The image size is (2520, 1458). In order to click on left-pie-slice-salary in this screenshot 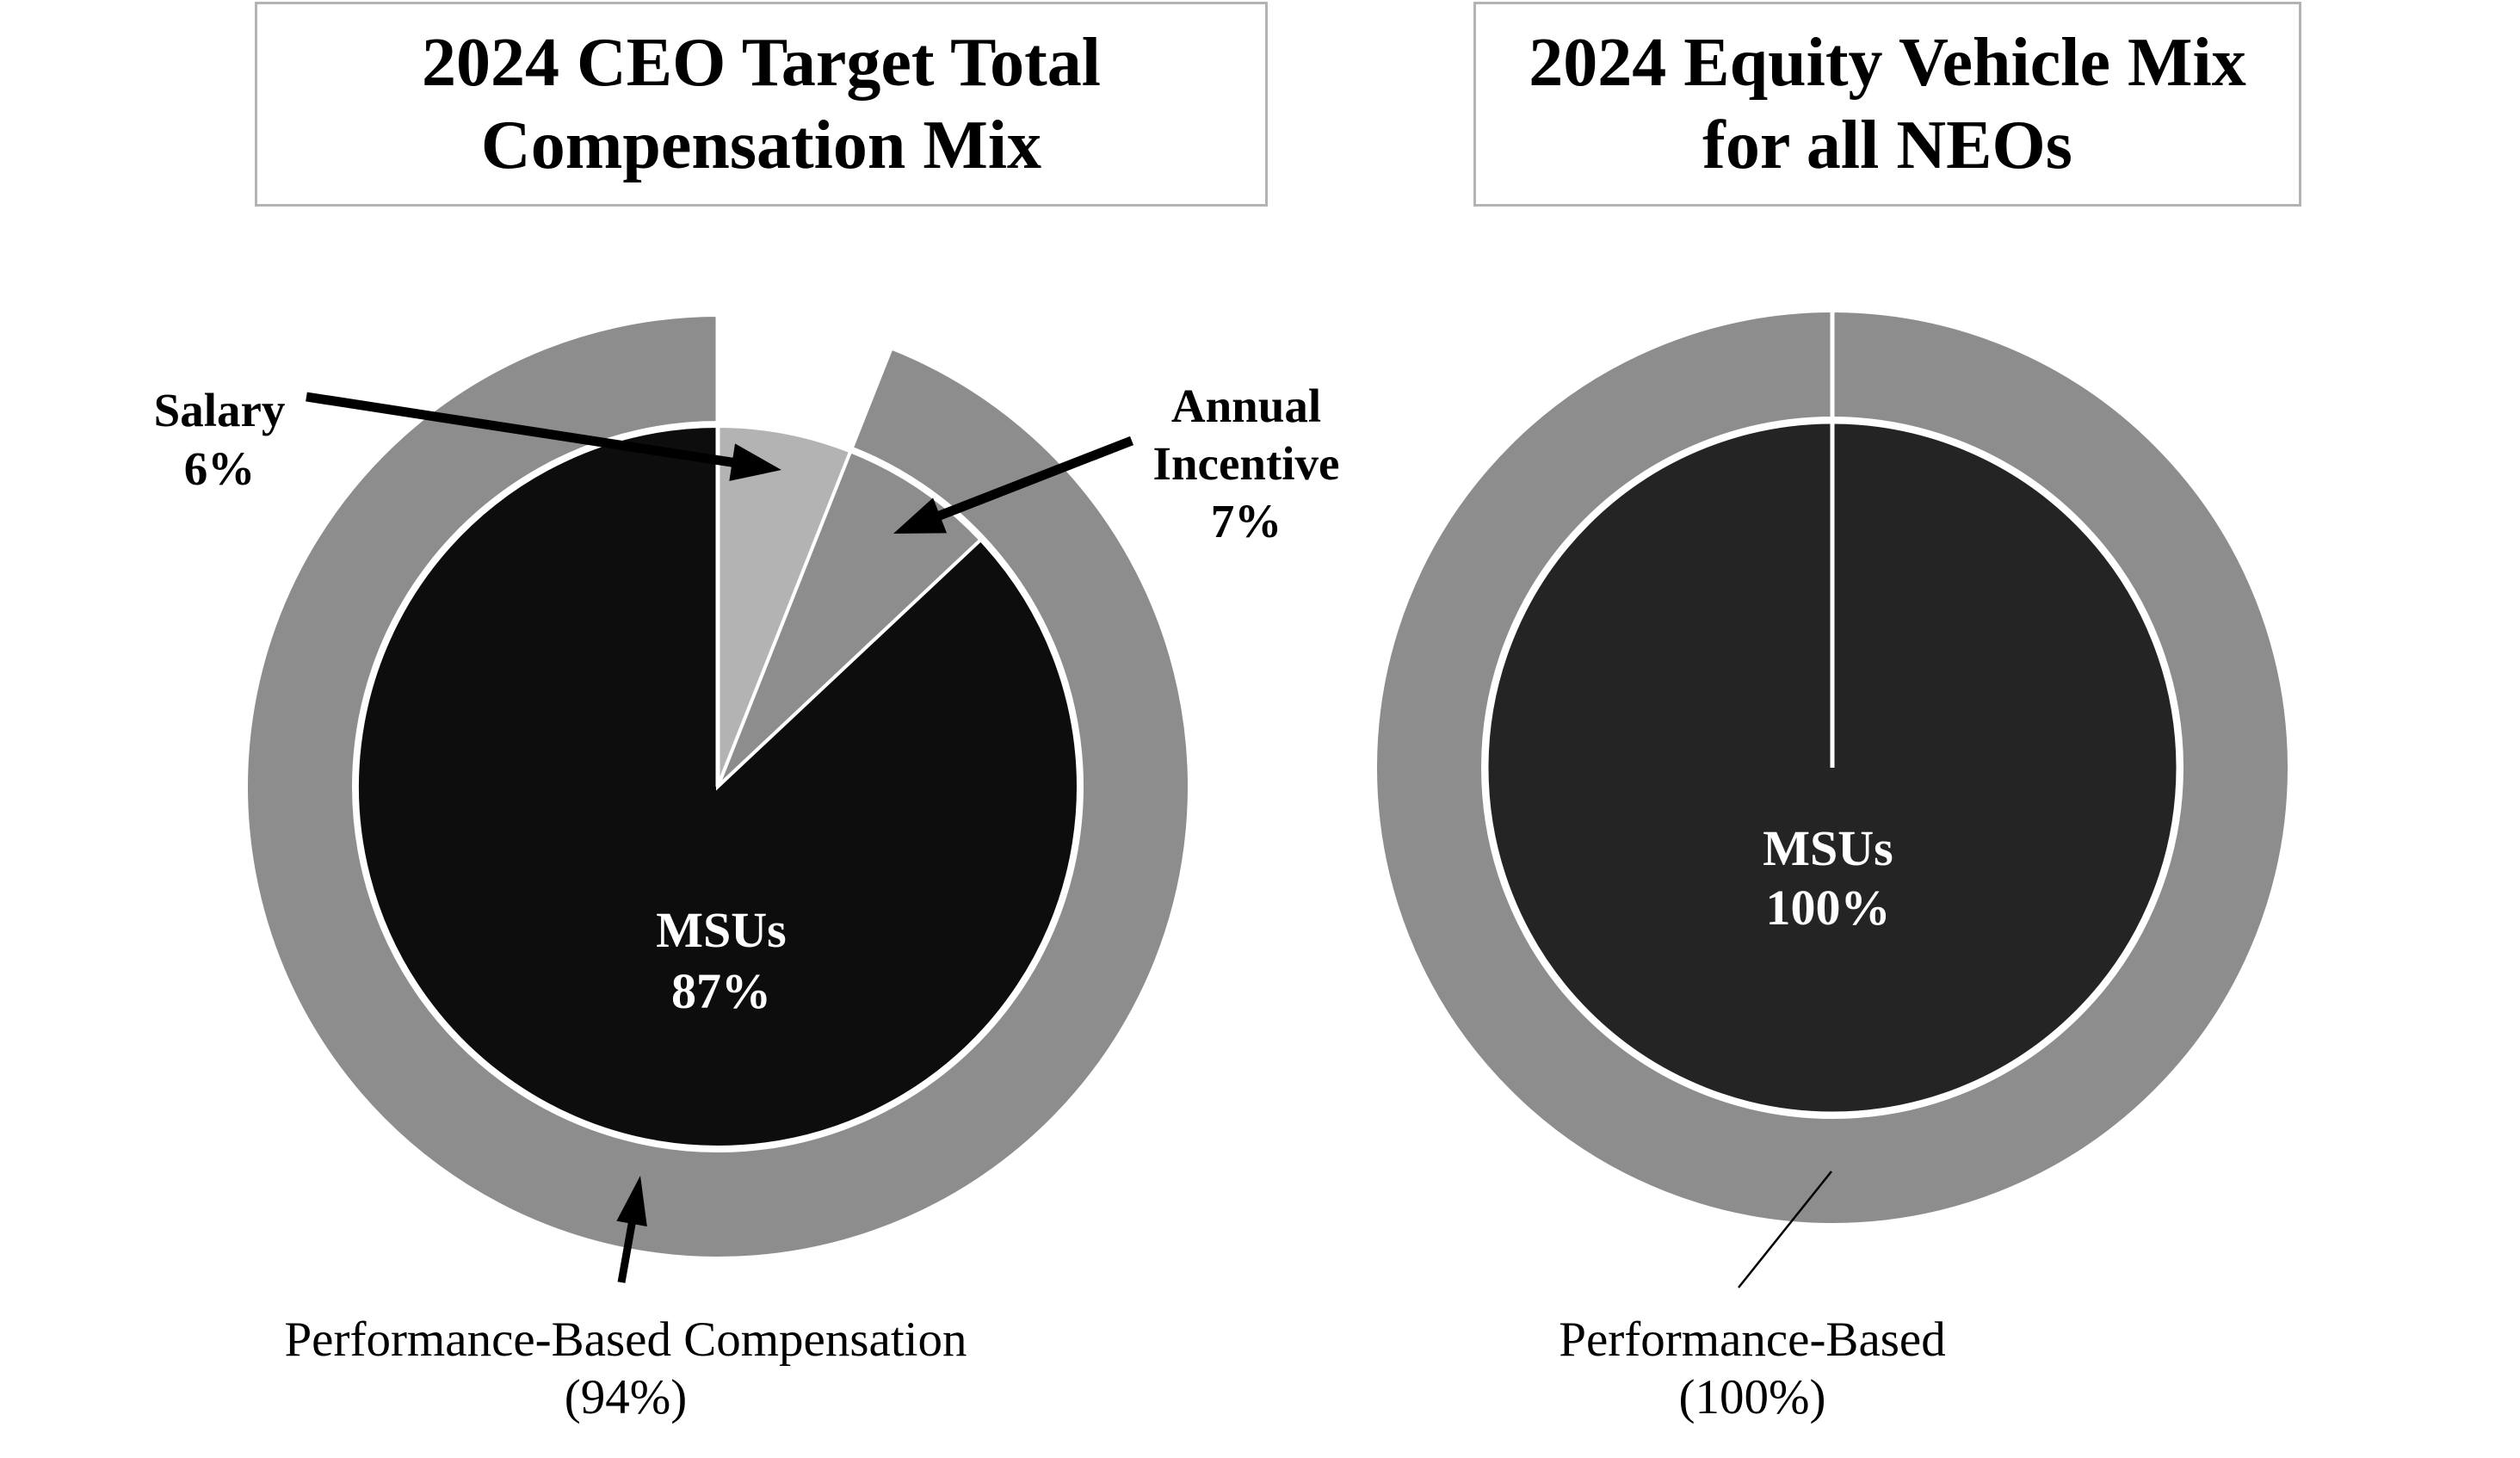, I will do `click(784, 605)`.